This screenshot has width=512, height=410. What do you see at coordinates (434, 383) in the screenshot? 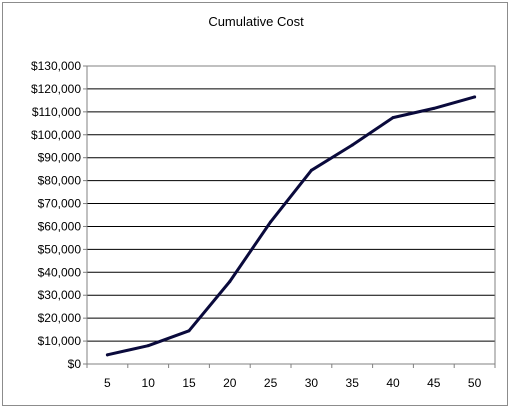
I see `x-tick-label: 45` at bounding box center [434, 383].